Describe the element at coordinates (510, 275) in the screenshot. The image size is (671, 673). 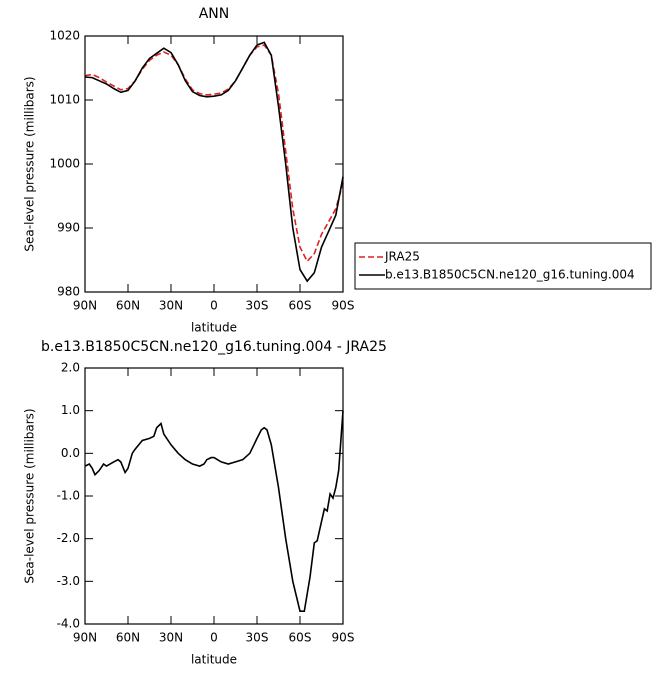
I see `legend-label: b.e13.B1850C5CN.ne120_g16.tuning.004` at that location.